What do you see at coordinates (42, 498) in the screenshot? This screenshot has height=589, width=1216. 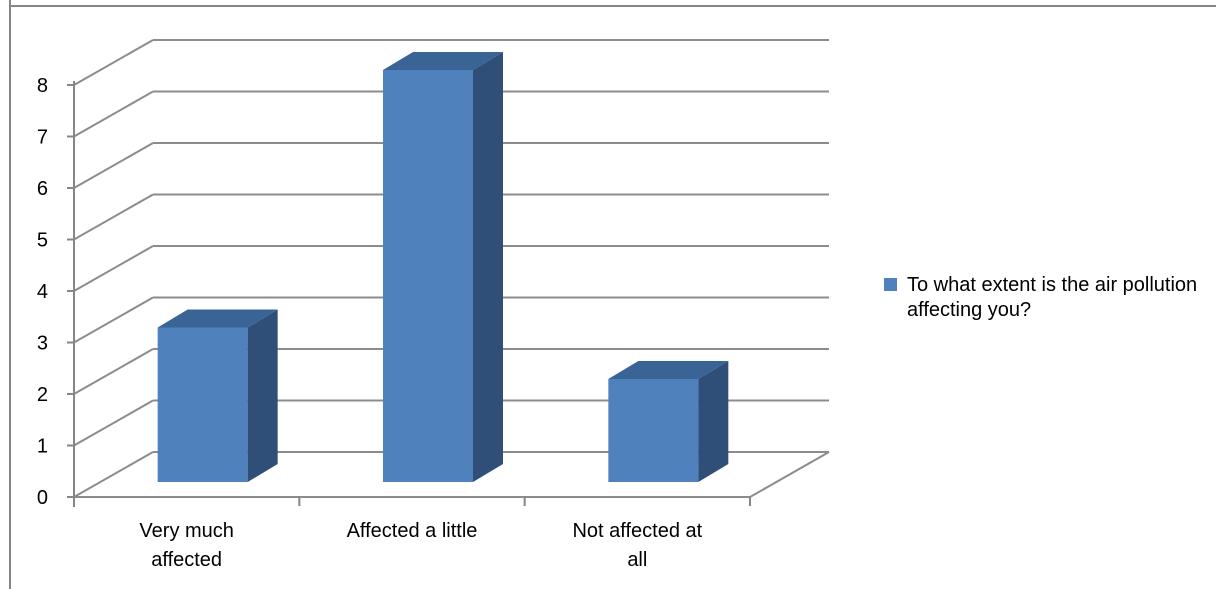 I see `y-tick-label: 0` at bounding box center [42, 498].